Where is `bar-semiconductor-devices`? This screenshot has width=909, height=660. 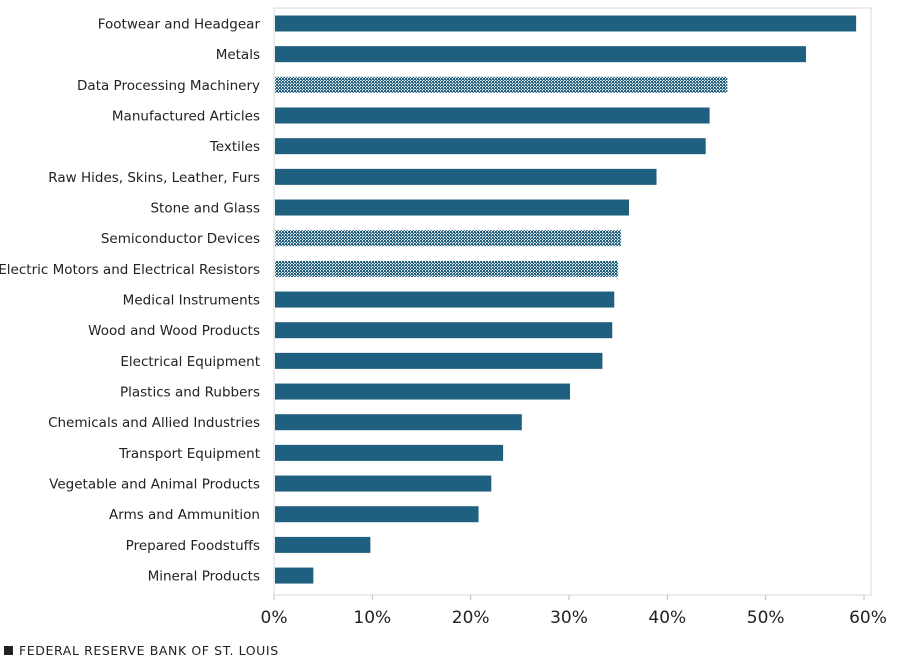
bar-semiconductor-devices is located at coordinates (448, 238).